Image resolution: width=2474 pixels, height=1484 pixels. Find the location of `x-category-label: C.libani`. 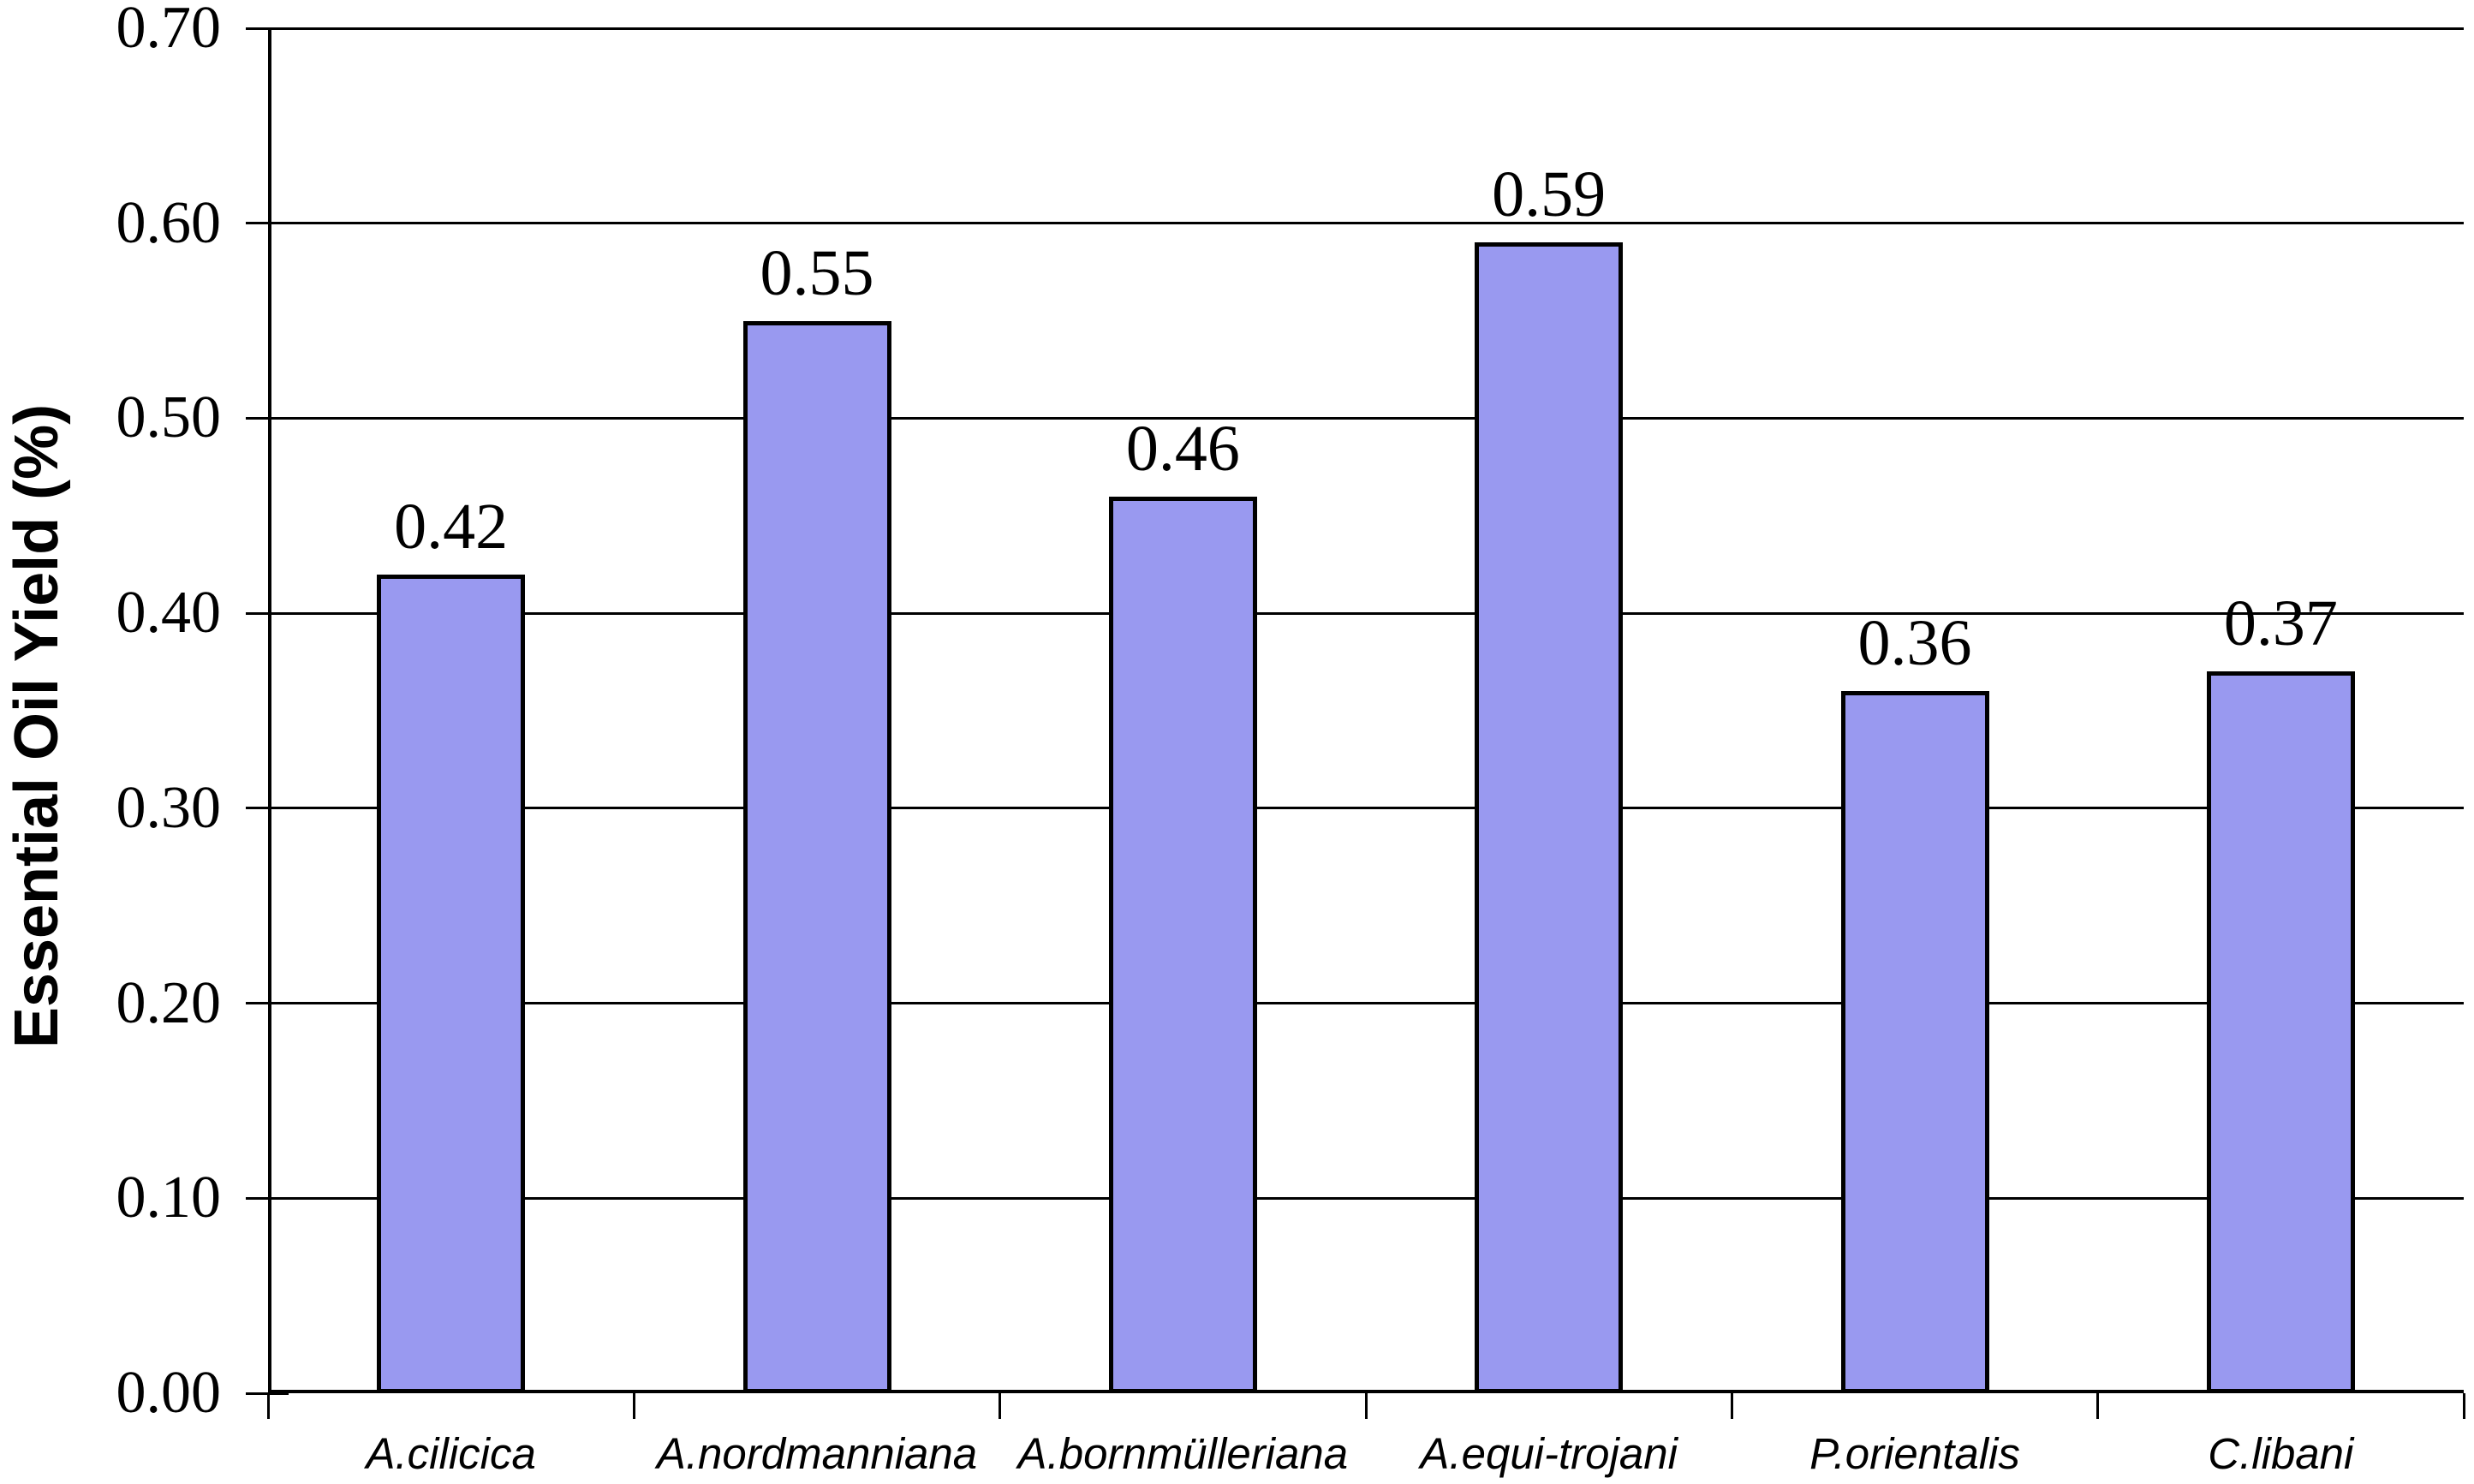

x-category-label: C.libani is located at coordinates (2281, 1453).